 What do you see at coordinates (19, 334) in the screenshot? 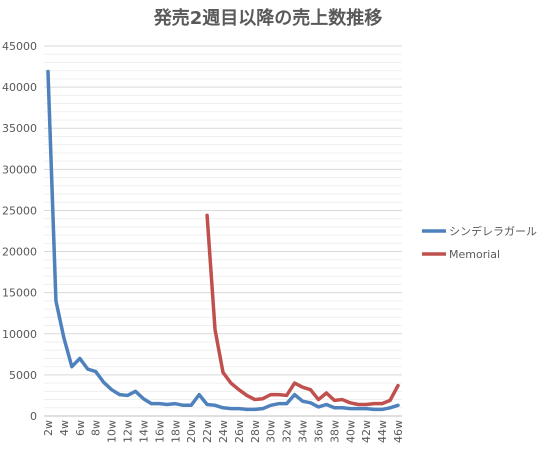
I see `y-tick-label: 10000` at bounding box center [19, 334].